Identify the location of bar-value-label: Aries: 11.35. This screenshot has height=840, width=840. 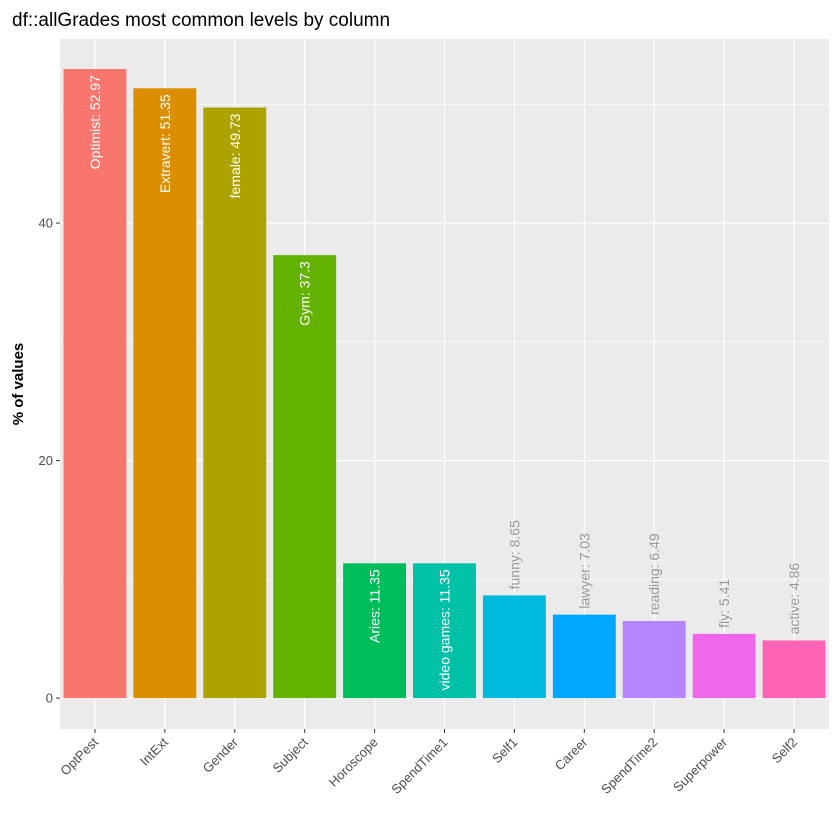
(375, 606).